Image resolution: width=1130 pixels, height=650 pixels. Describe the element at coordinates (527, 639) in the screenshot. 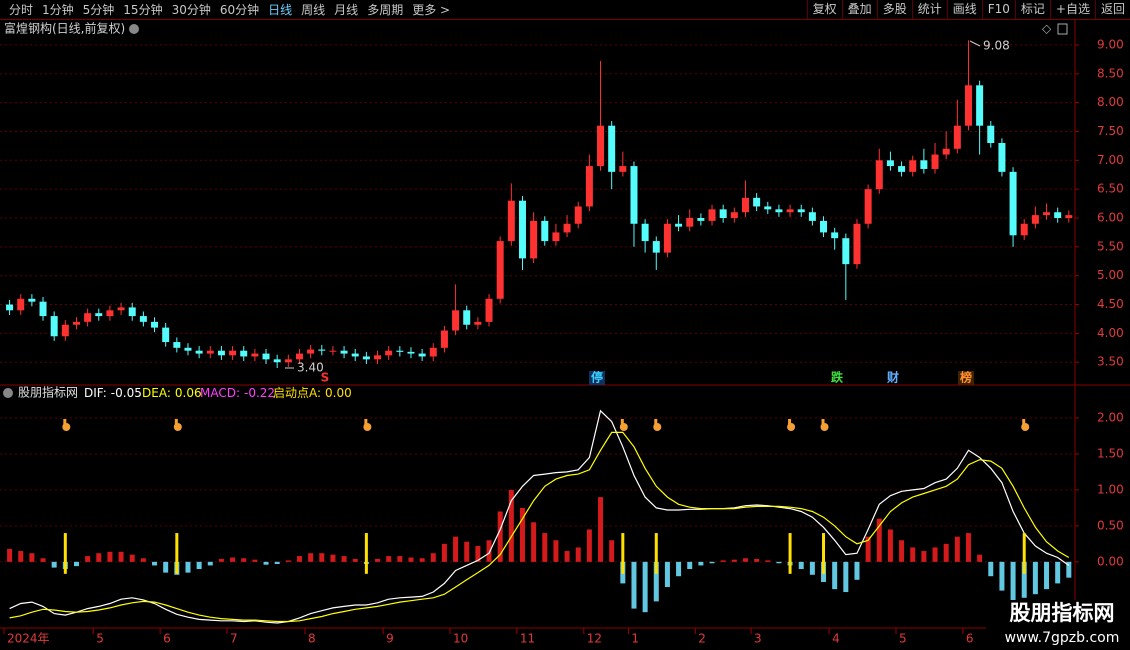

I see `x-tick-label: 11` at that location.